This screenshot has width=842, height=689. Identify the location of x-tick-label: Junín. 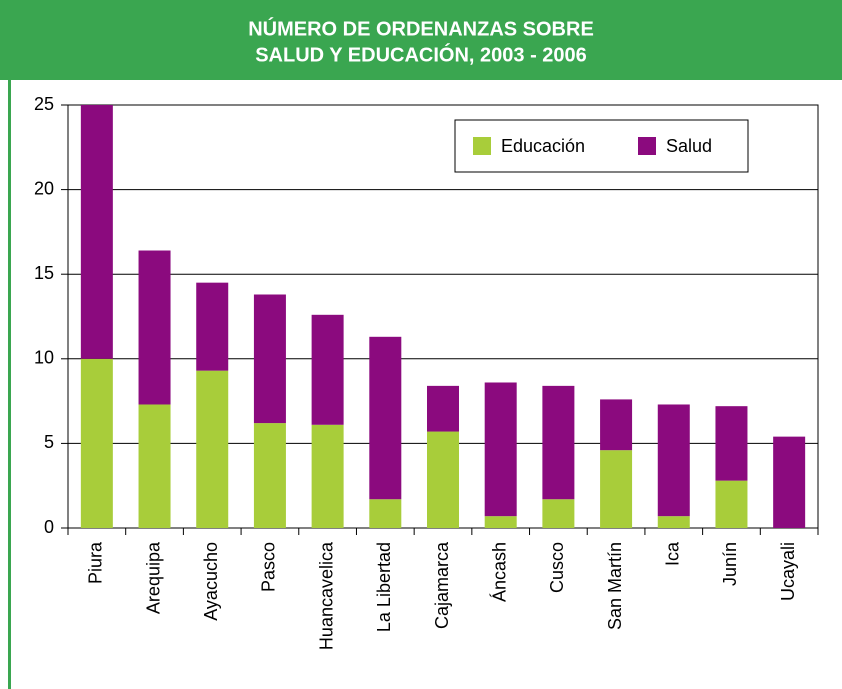
(730, 564).